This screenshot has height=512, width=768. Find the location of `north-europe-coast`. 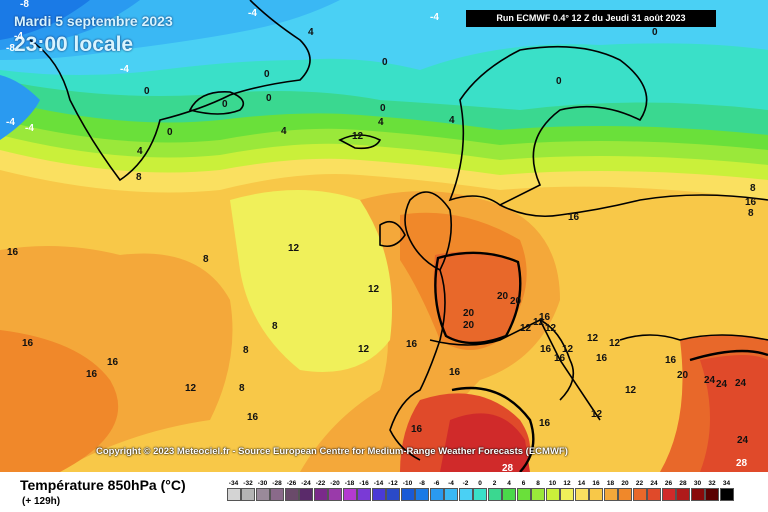

north-europe-coast is located at coordinates (633, 206).